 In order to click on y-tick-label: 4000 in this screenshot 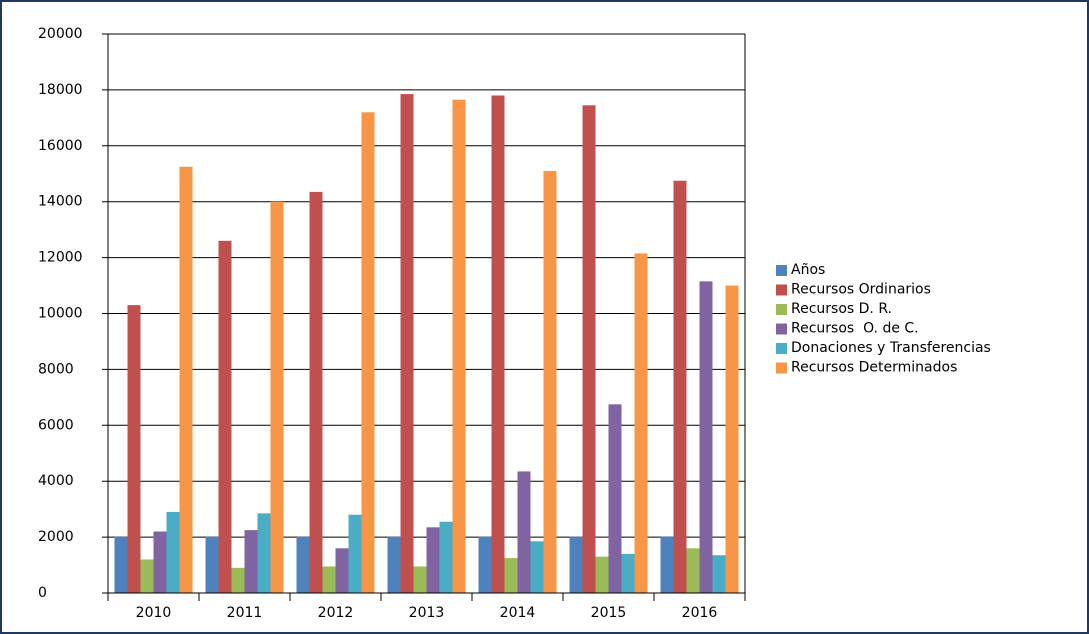, I will do `click(56, 481)`.